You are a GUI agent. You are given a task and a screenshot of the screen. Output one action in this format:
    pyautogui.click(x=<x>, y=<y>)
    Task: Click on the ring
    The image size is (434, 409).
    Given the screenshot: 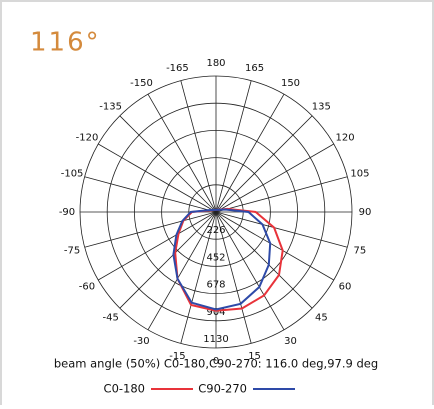 What is the action you would take?
    pyautogui.click(x=216, y=212)
    